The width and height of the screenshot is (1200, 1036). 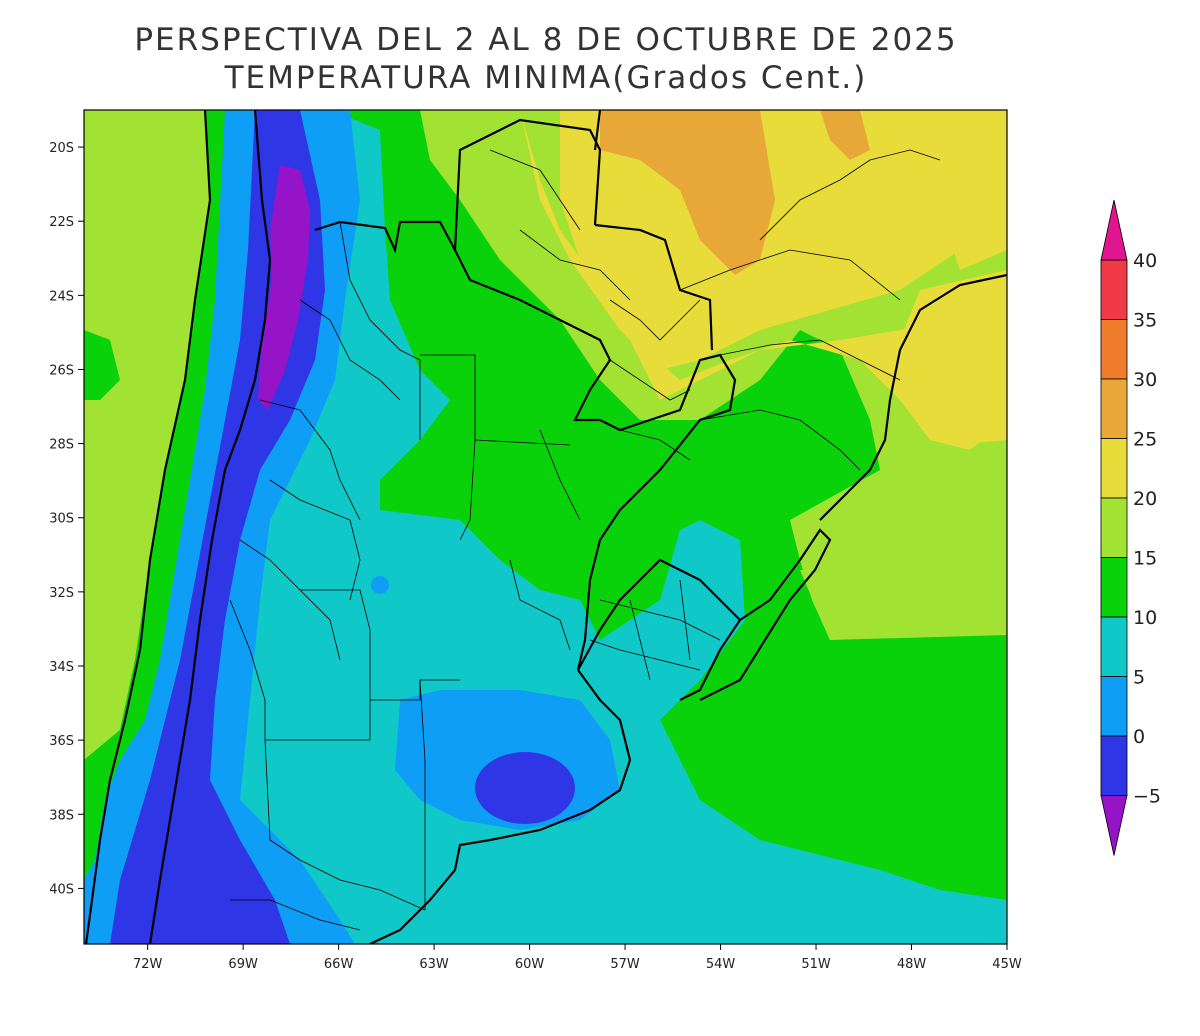 I want to click on colorbar-label: 0, so click(x=1139, y=737).